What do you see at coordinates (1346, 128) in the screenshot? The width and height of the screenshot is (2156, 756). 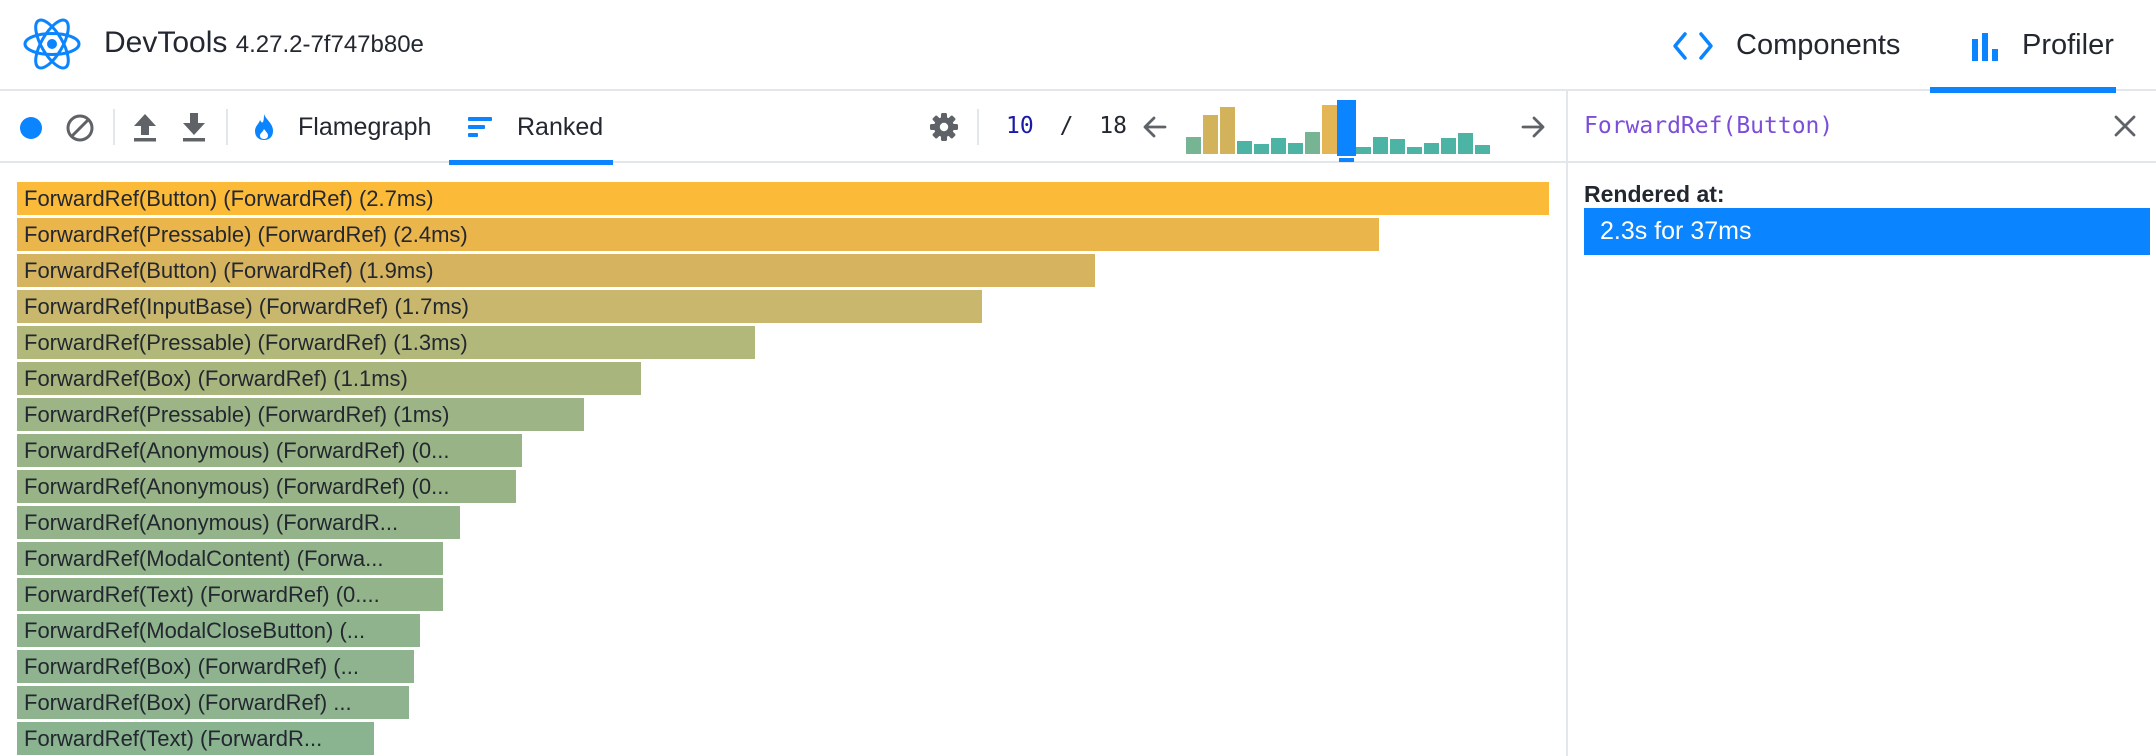 I see `commit-bar-selected` at bounding box center [1346, 128].